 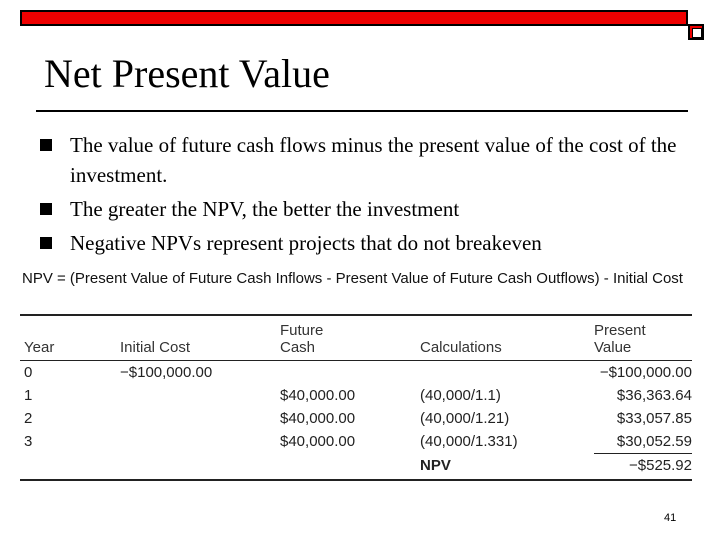 What do you see at coordinates (28, 418) in the screenshot?
I see `cell-year: 2` at bounding box center [28, 418].